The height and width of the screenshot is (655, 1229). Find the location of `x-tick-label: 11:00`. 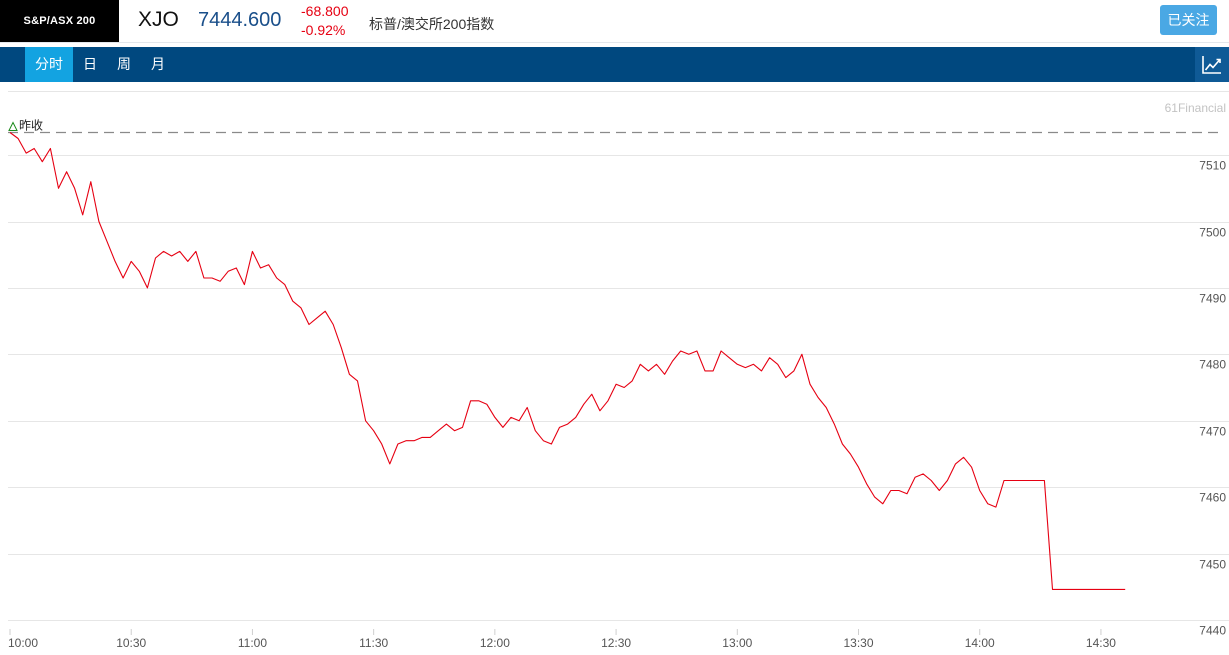

x-tick-label: 11:00 is located at coordinates (252, 643).